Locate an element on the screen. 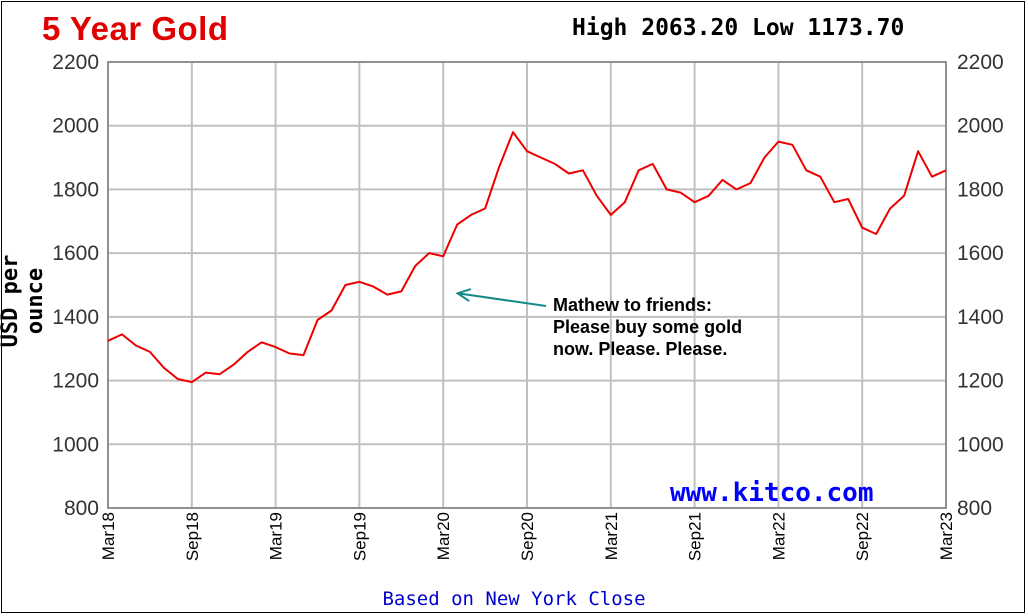 The image size is (1028, 616). footer-note: Based on New York Close is located at coordinates (514, 599).